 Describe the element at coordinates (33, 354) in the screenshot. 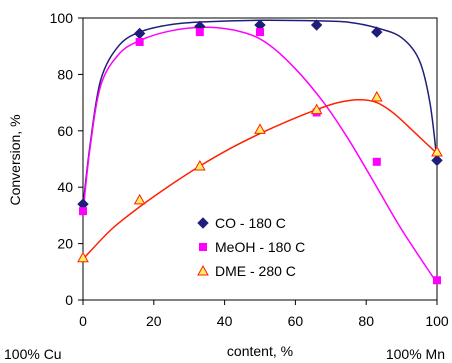

I see `left-end-label: 100% Cu` at that location.